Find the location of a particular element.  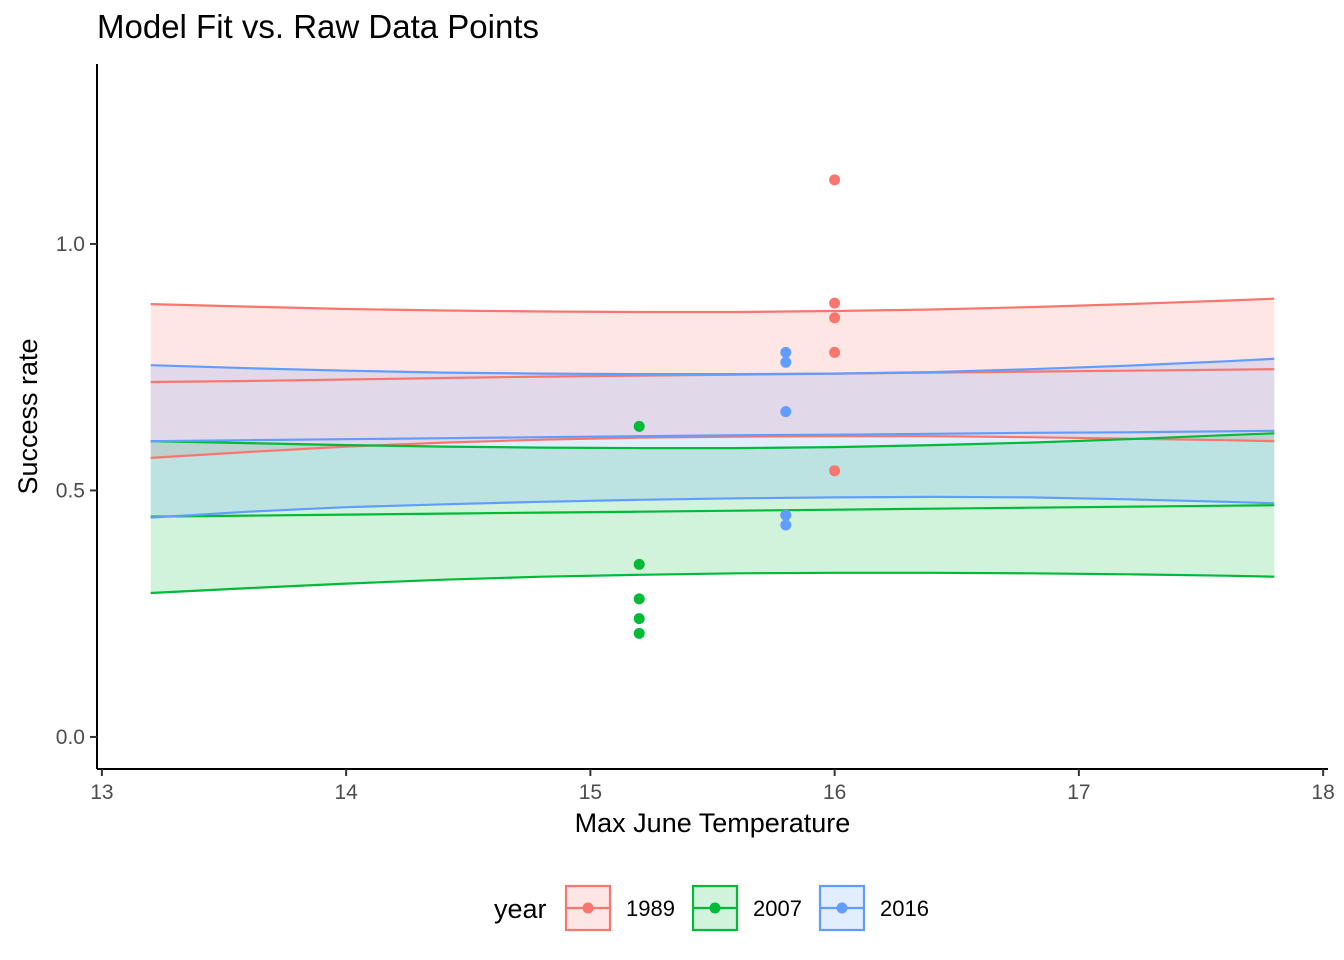

x-tick-label: 17 is located at coordinates (1078, 792).